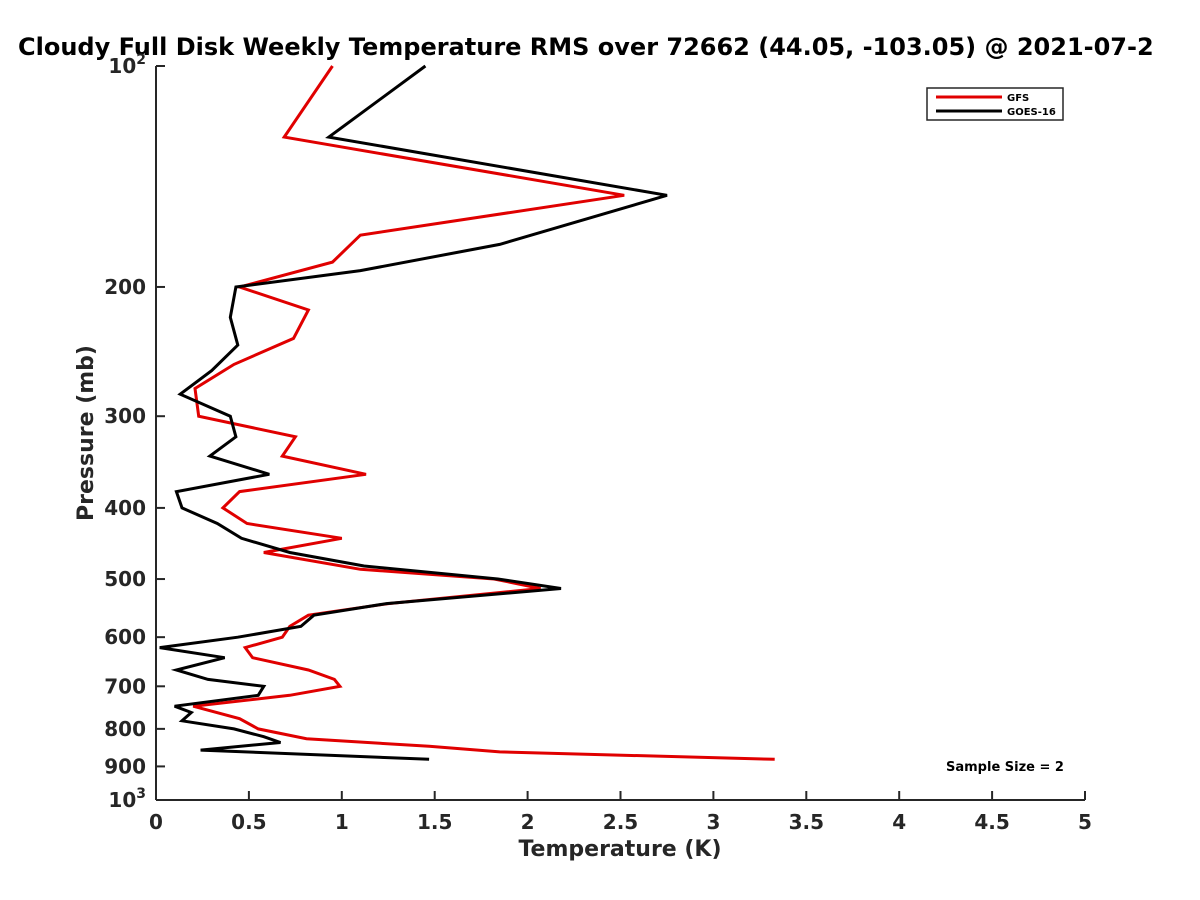 This screenshot has height=900, width=1200. What do you see at coordinates (125, 579) in the screenshot?
I see `y-tick-label: 500` at bounding box center [125, 579].